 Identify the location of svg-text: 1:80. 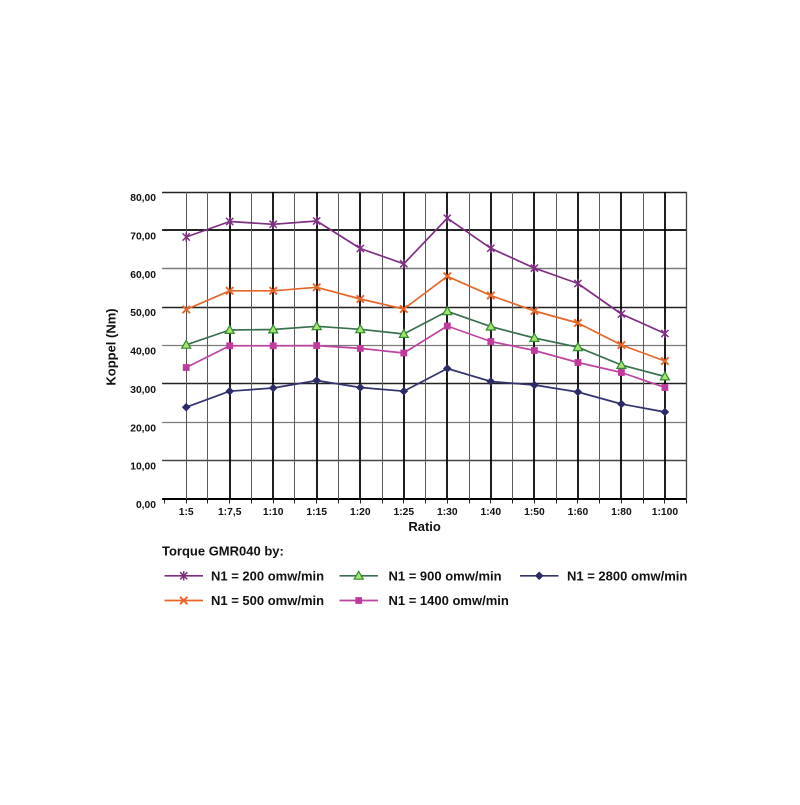
(621, 512).